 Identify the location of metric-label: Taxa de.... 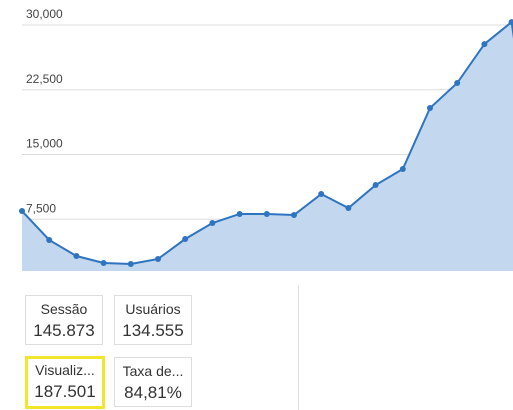
(153, 371).